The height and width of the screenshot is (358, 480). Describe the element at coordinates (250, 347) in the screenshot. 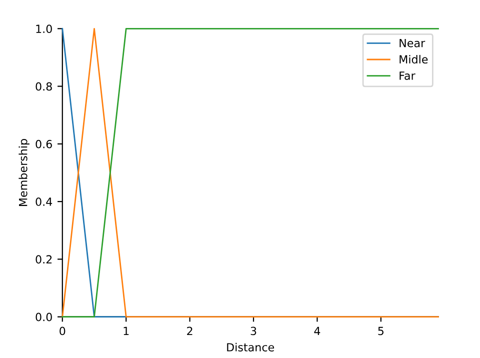

I see `x-axis-title: Distance` at that location.